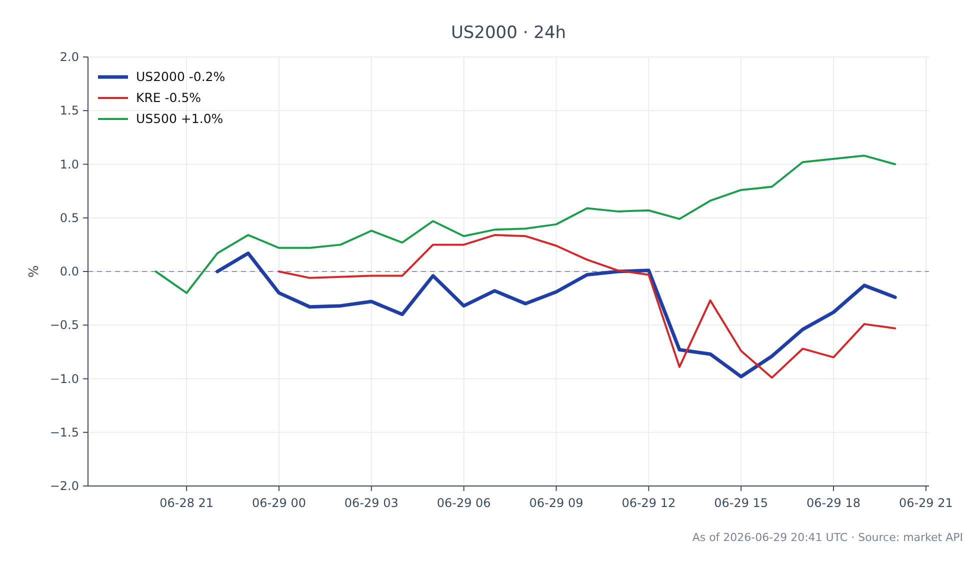 This screenshot has height=564, width=979. I want to click on x-tick-label: 06-29 15, so click(741, 503).